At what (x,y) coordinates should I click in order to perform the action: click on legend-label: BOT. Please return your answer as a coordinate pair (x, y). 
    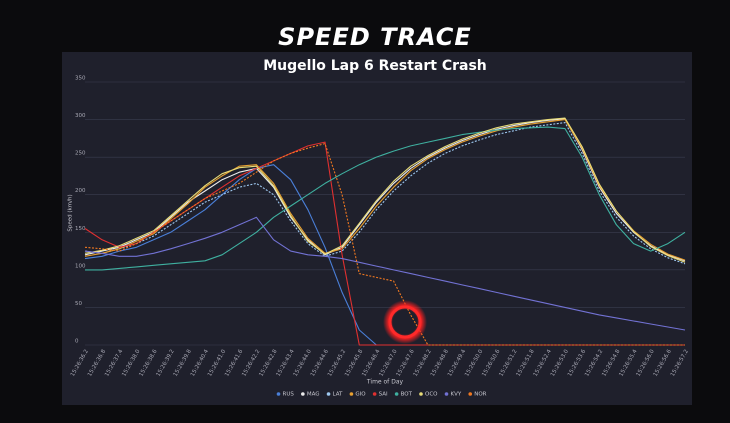
    Looking at the image, I should click on (407, 395).